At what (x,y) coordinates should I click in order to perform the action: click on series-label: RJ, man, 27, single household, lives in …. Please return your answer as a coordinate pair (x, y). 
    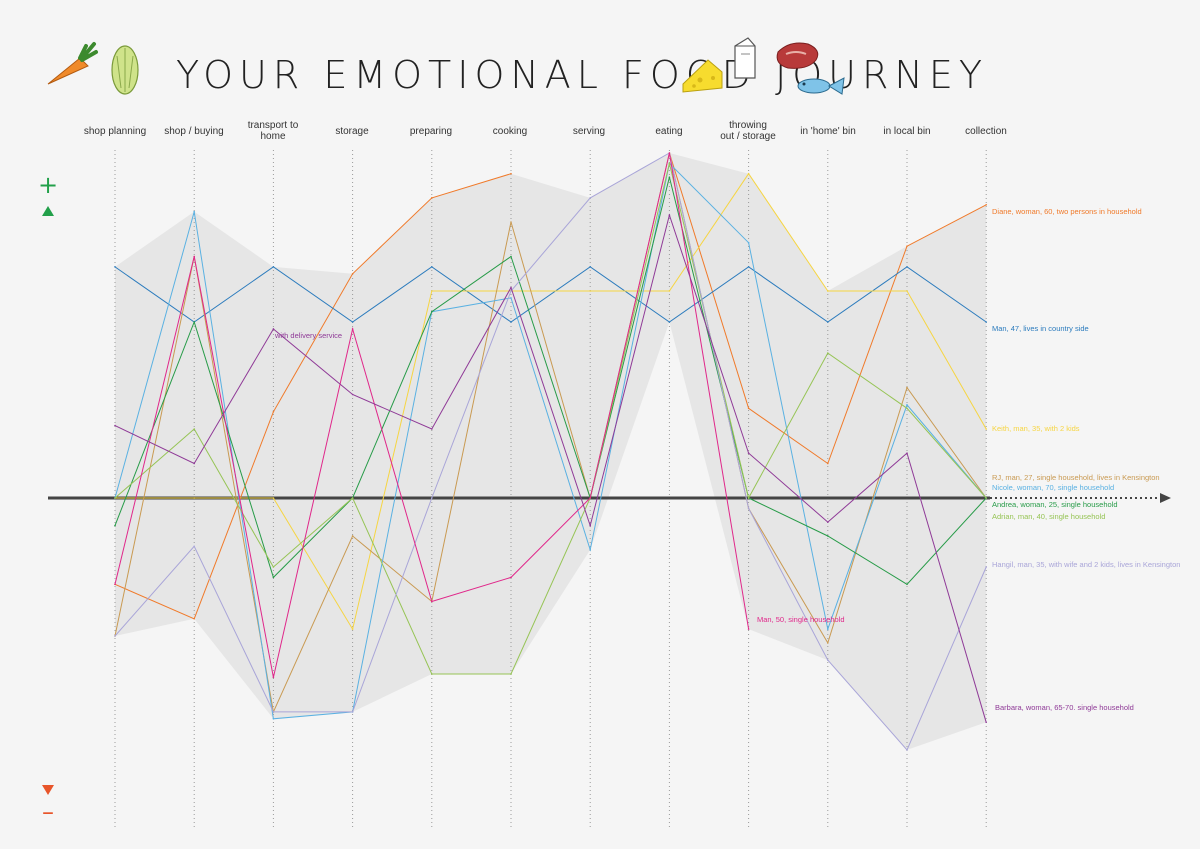
    Looking at the image, I should click on (1076, 477).